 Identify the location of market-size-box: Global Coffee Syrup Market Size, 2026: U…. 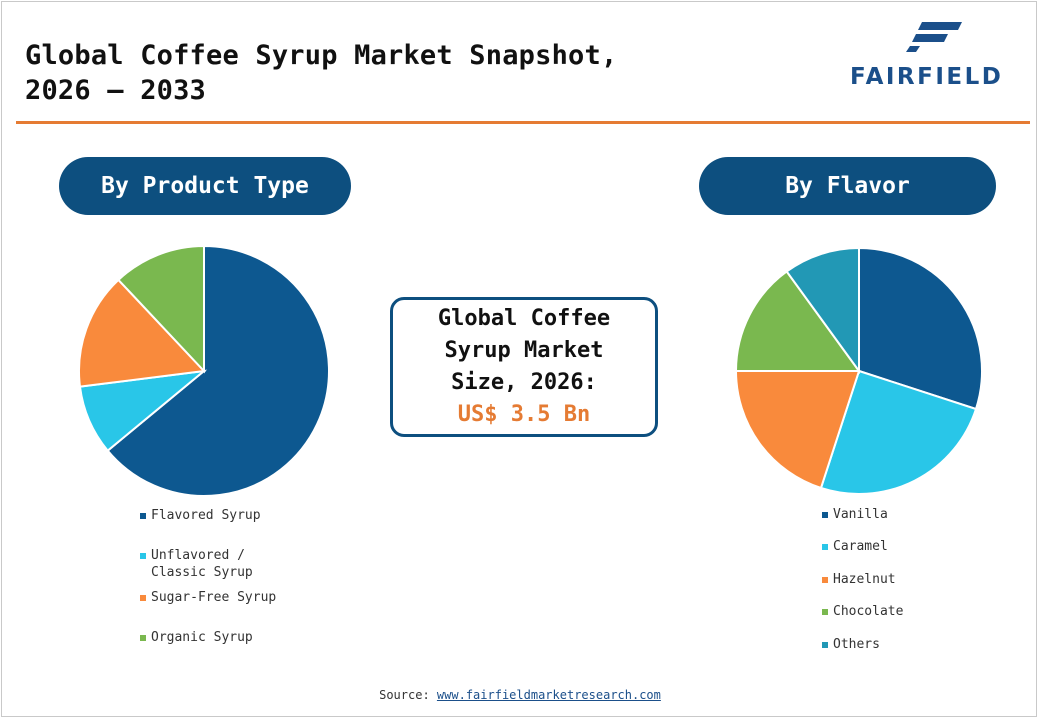
(524, 367).